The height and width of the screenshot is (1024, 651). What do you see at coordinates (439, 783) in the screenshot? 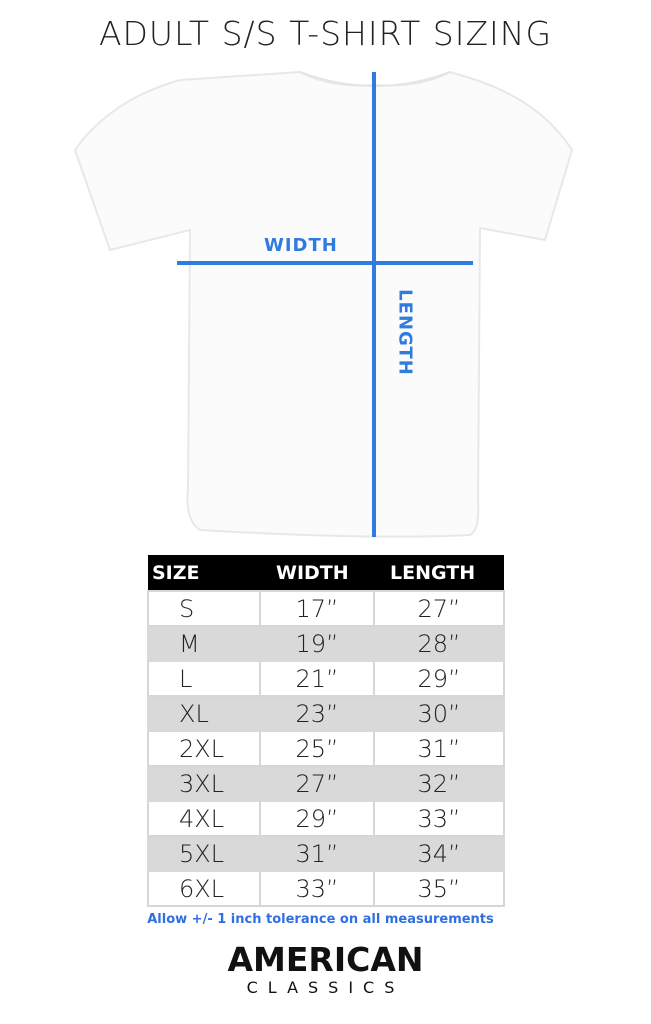
I see `length-cell: 32”` at bounding box center [439, 783].